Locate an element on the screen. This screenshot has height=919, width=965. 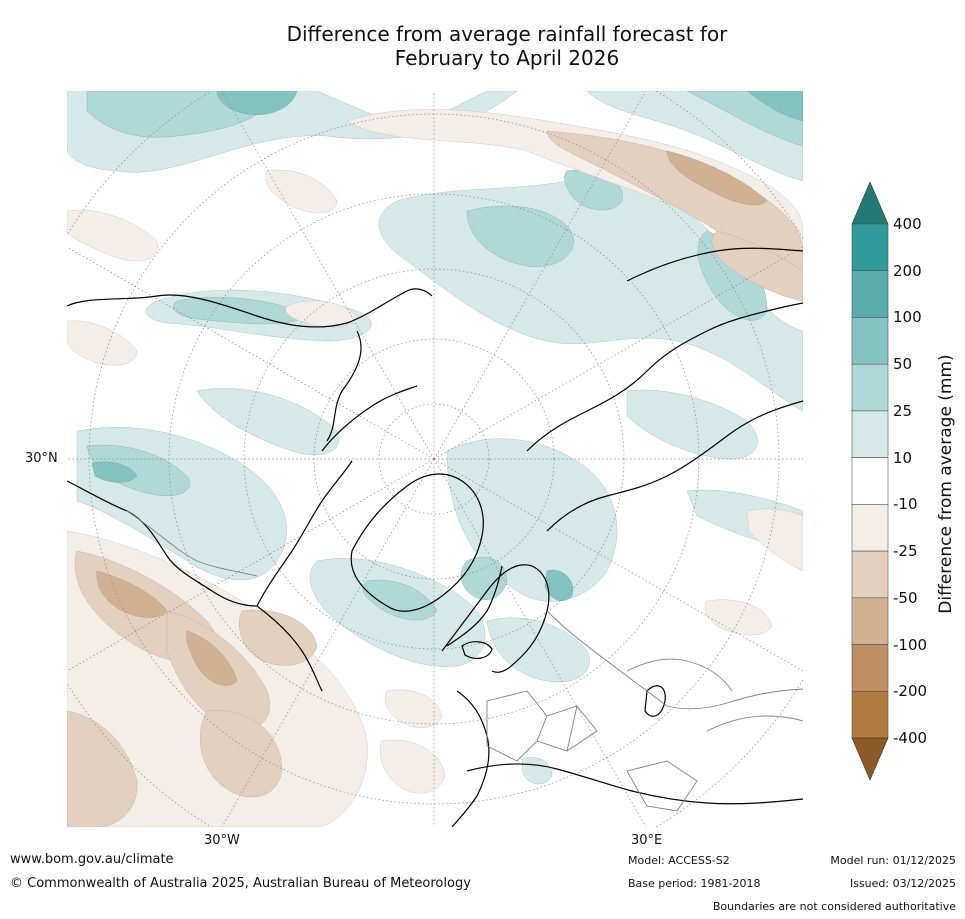
boundary-europe-mesh is located at coordinates (542, 726).